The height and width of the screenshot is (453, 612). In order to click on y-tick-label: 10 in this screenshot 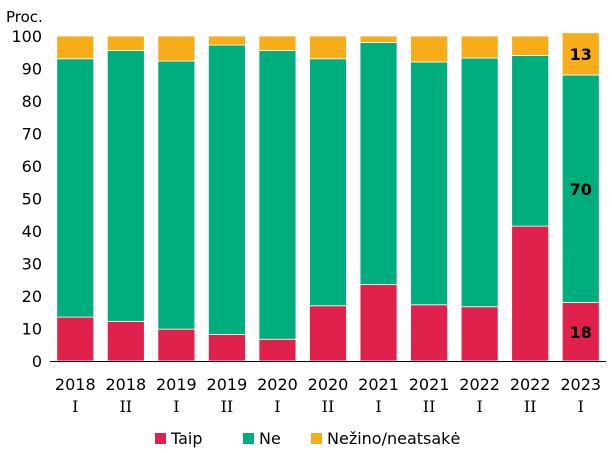, I will do `click(32, 329)`.